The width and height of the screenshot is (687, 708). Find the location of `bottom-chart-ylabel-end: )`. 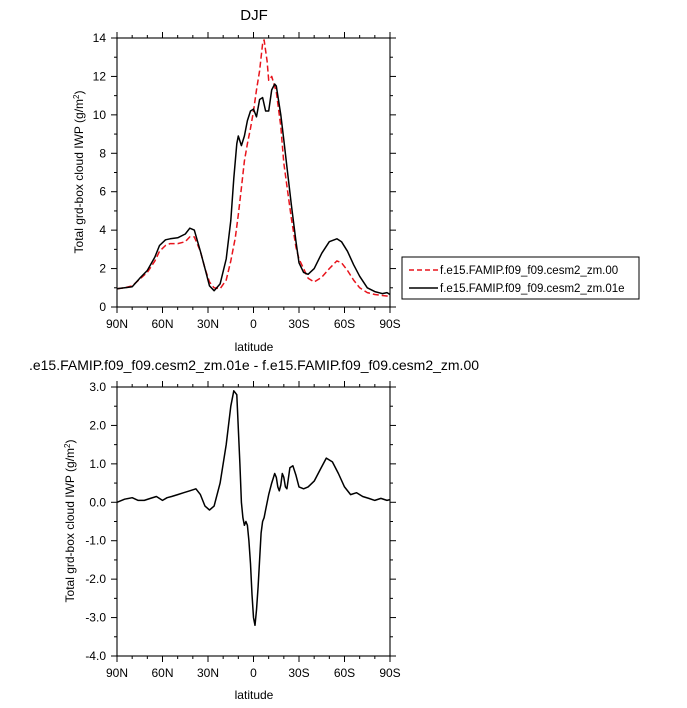

bottom-chart-ylabel-end: ) is located at coordinates (70, 442).